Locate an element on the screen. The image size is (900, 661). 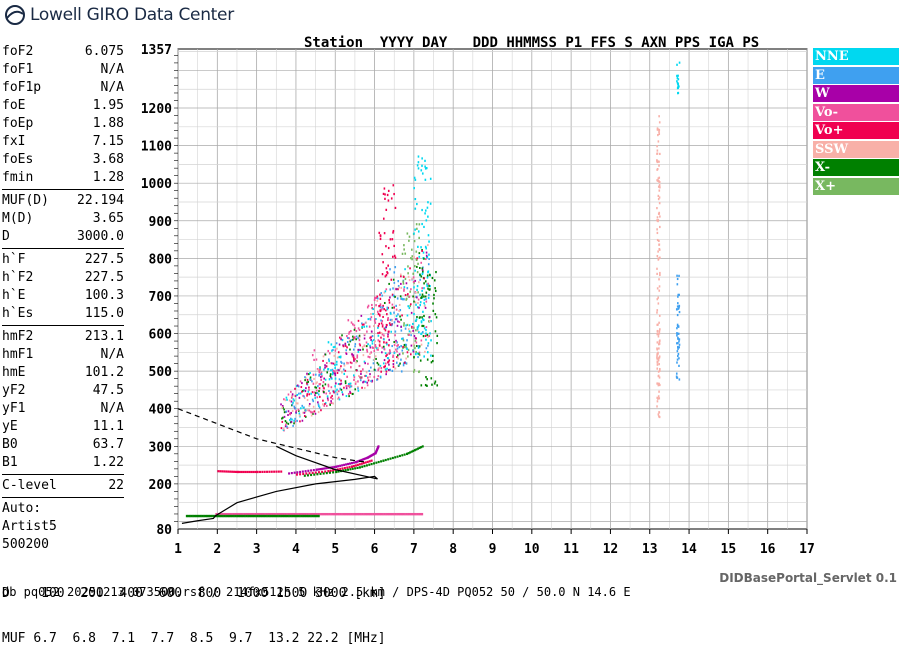
param-name: h`E is located at coordinates (14, 295).